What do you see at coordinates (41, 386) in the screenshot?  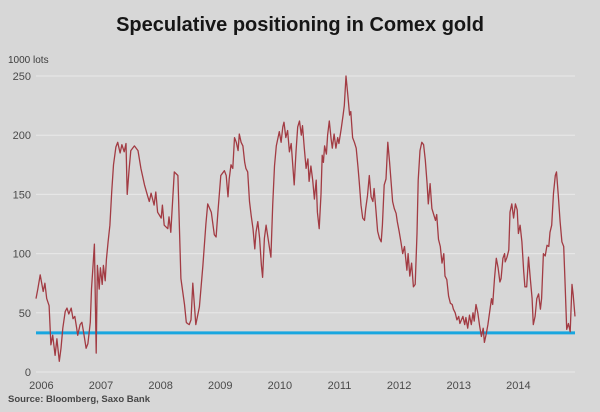 I see `x-tick-label-2006: 2006` at bounding box center [41, 386].